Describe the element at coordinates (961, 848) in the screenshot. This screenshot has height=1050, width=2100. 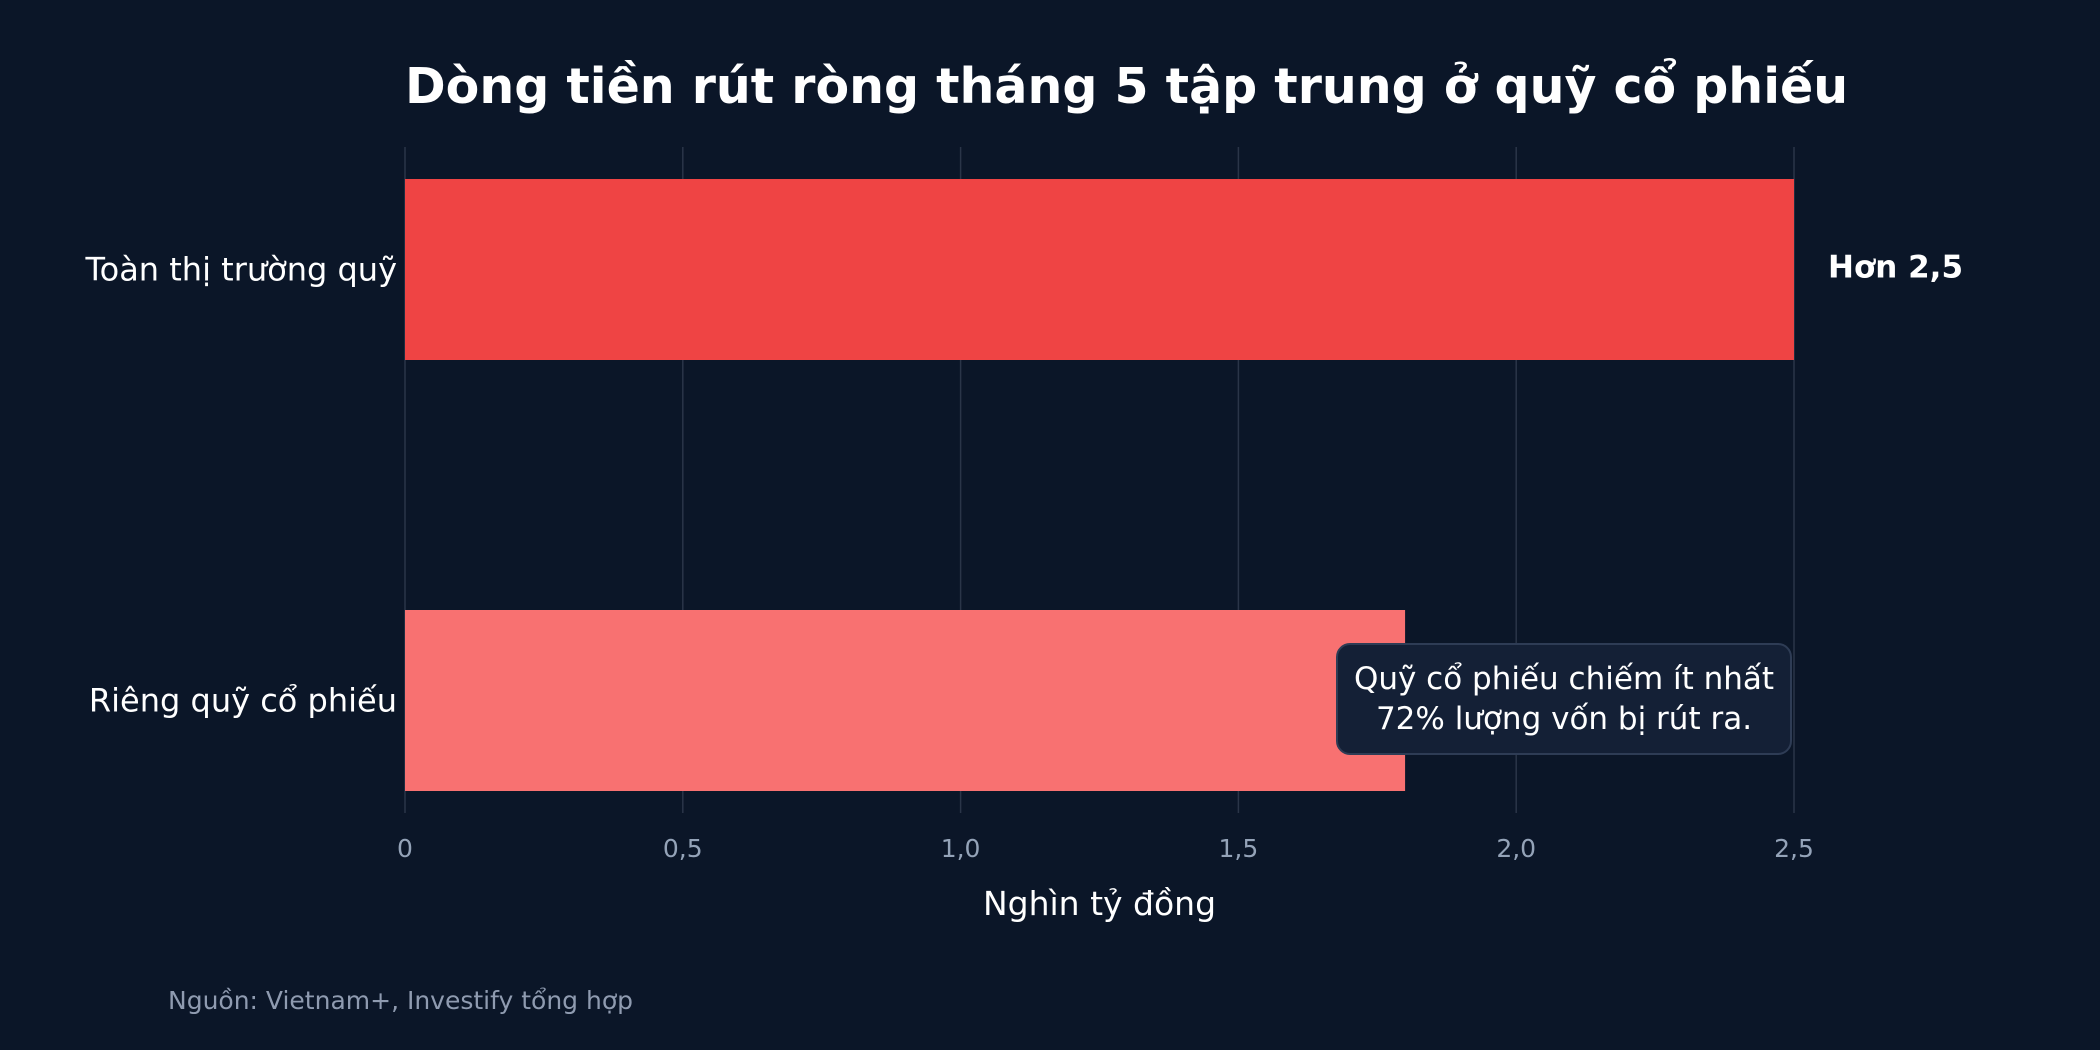
I see `x-tick-label: 1,0` at that location.